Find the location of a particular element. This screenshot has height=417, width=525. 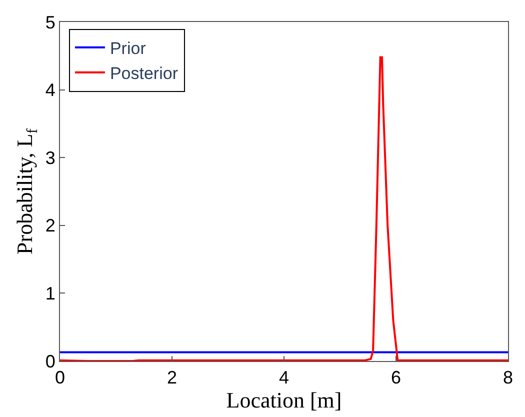

y-tick-label: 1 is located at coordinates (50, 294).